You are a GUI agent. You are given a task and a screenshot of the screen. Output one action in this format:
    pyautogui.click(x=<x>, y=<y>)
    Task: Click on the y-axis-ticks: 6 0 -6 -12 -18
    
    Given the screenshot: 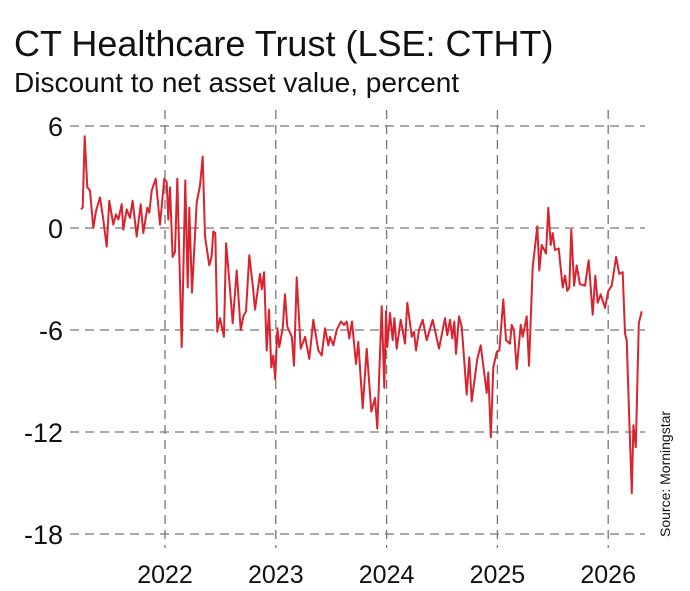 What is the action you would take?
    pyautogui.click(x=43, y=331)
    